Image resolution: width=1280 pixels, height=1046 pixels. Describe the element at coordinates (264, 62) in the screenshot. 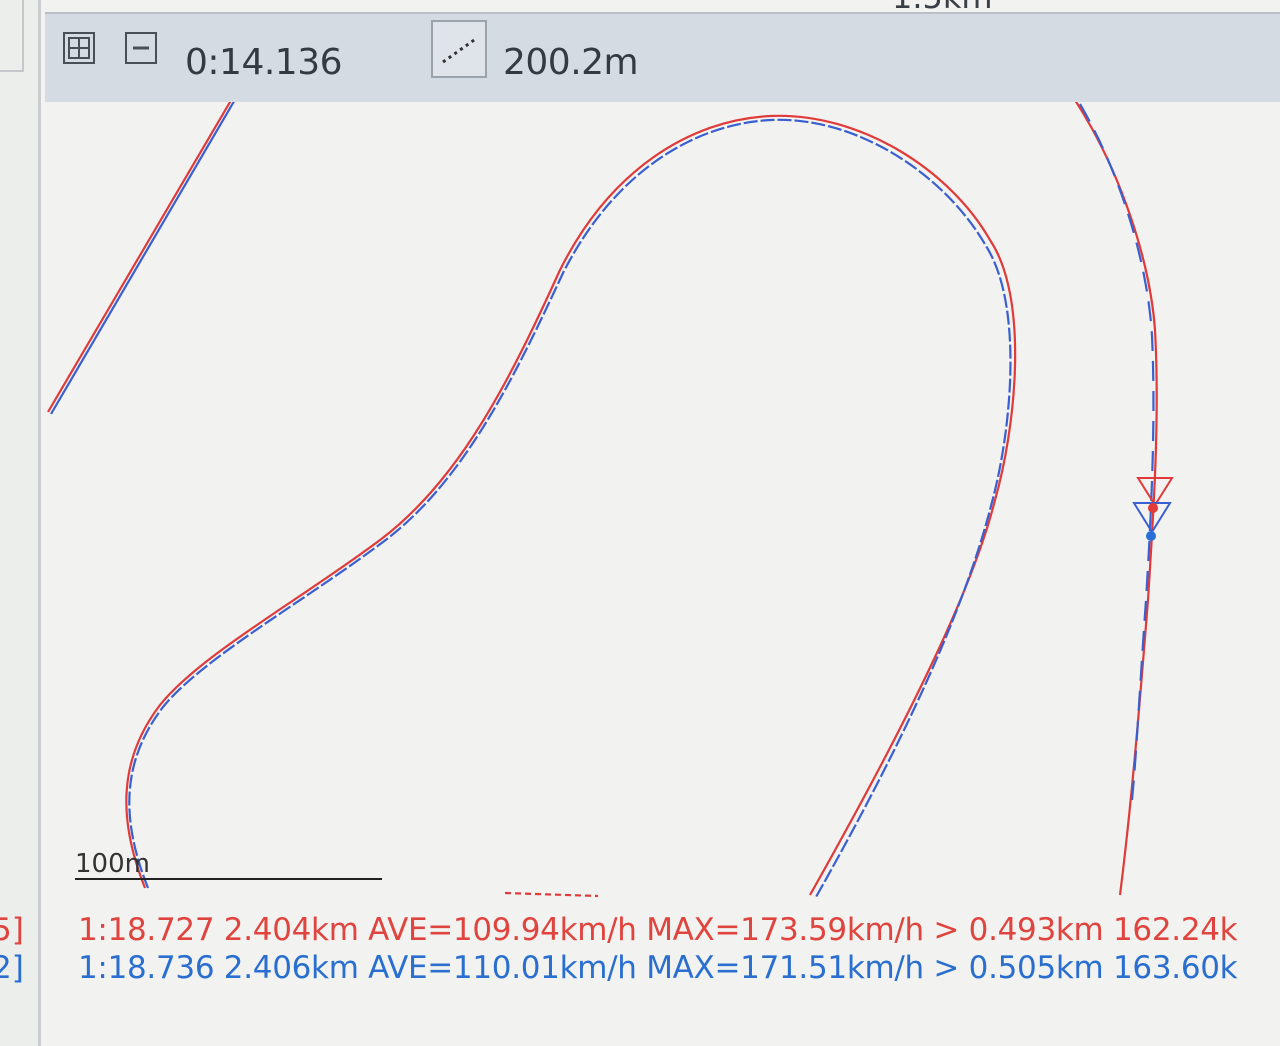

I see `time-readout: 0:14.136` at that location.